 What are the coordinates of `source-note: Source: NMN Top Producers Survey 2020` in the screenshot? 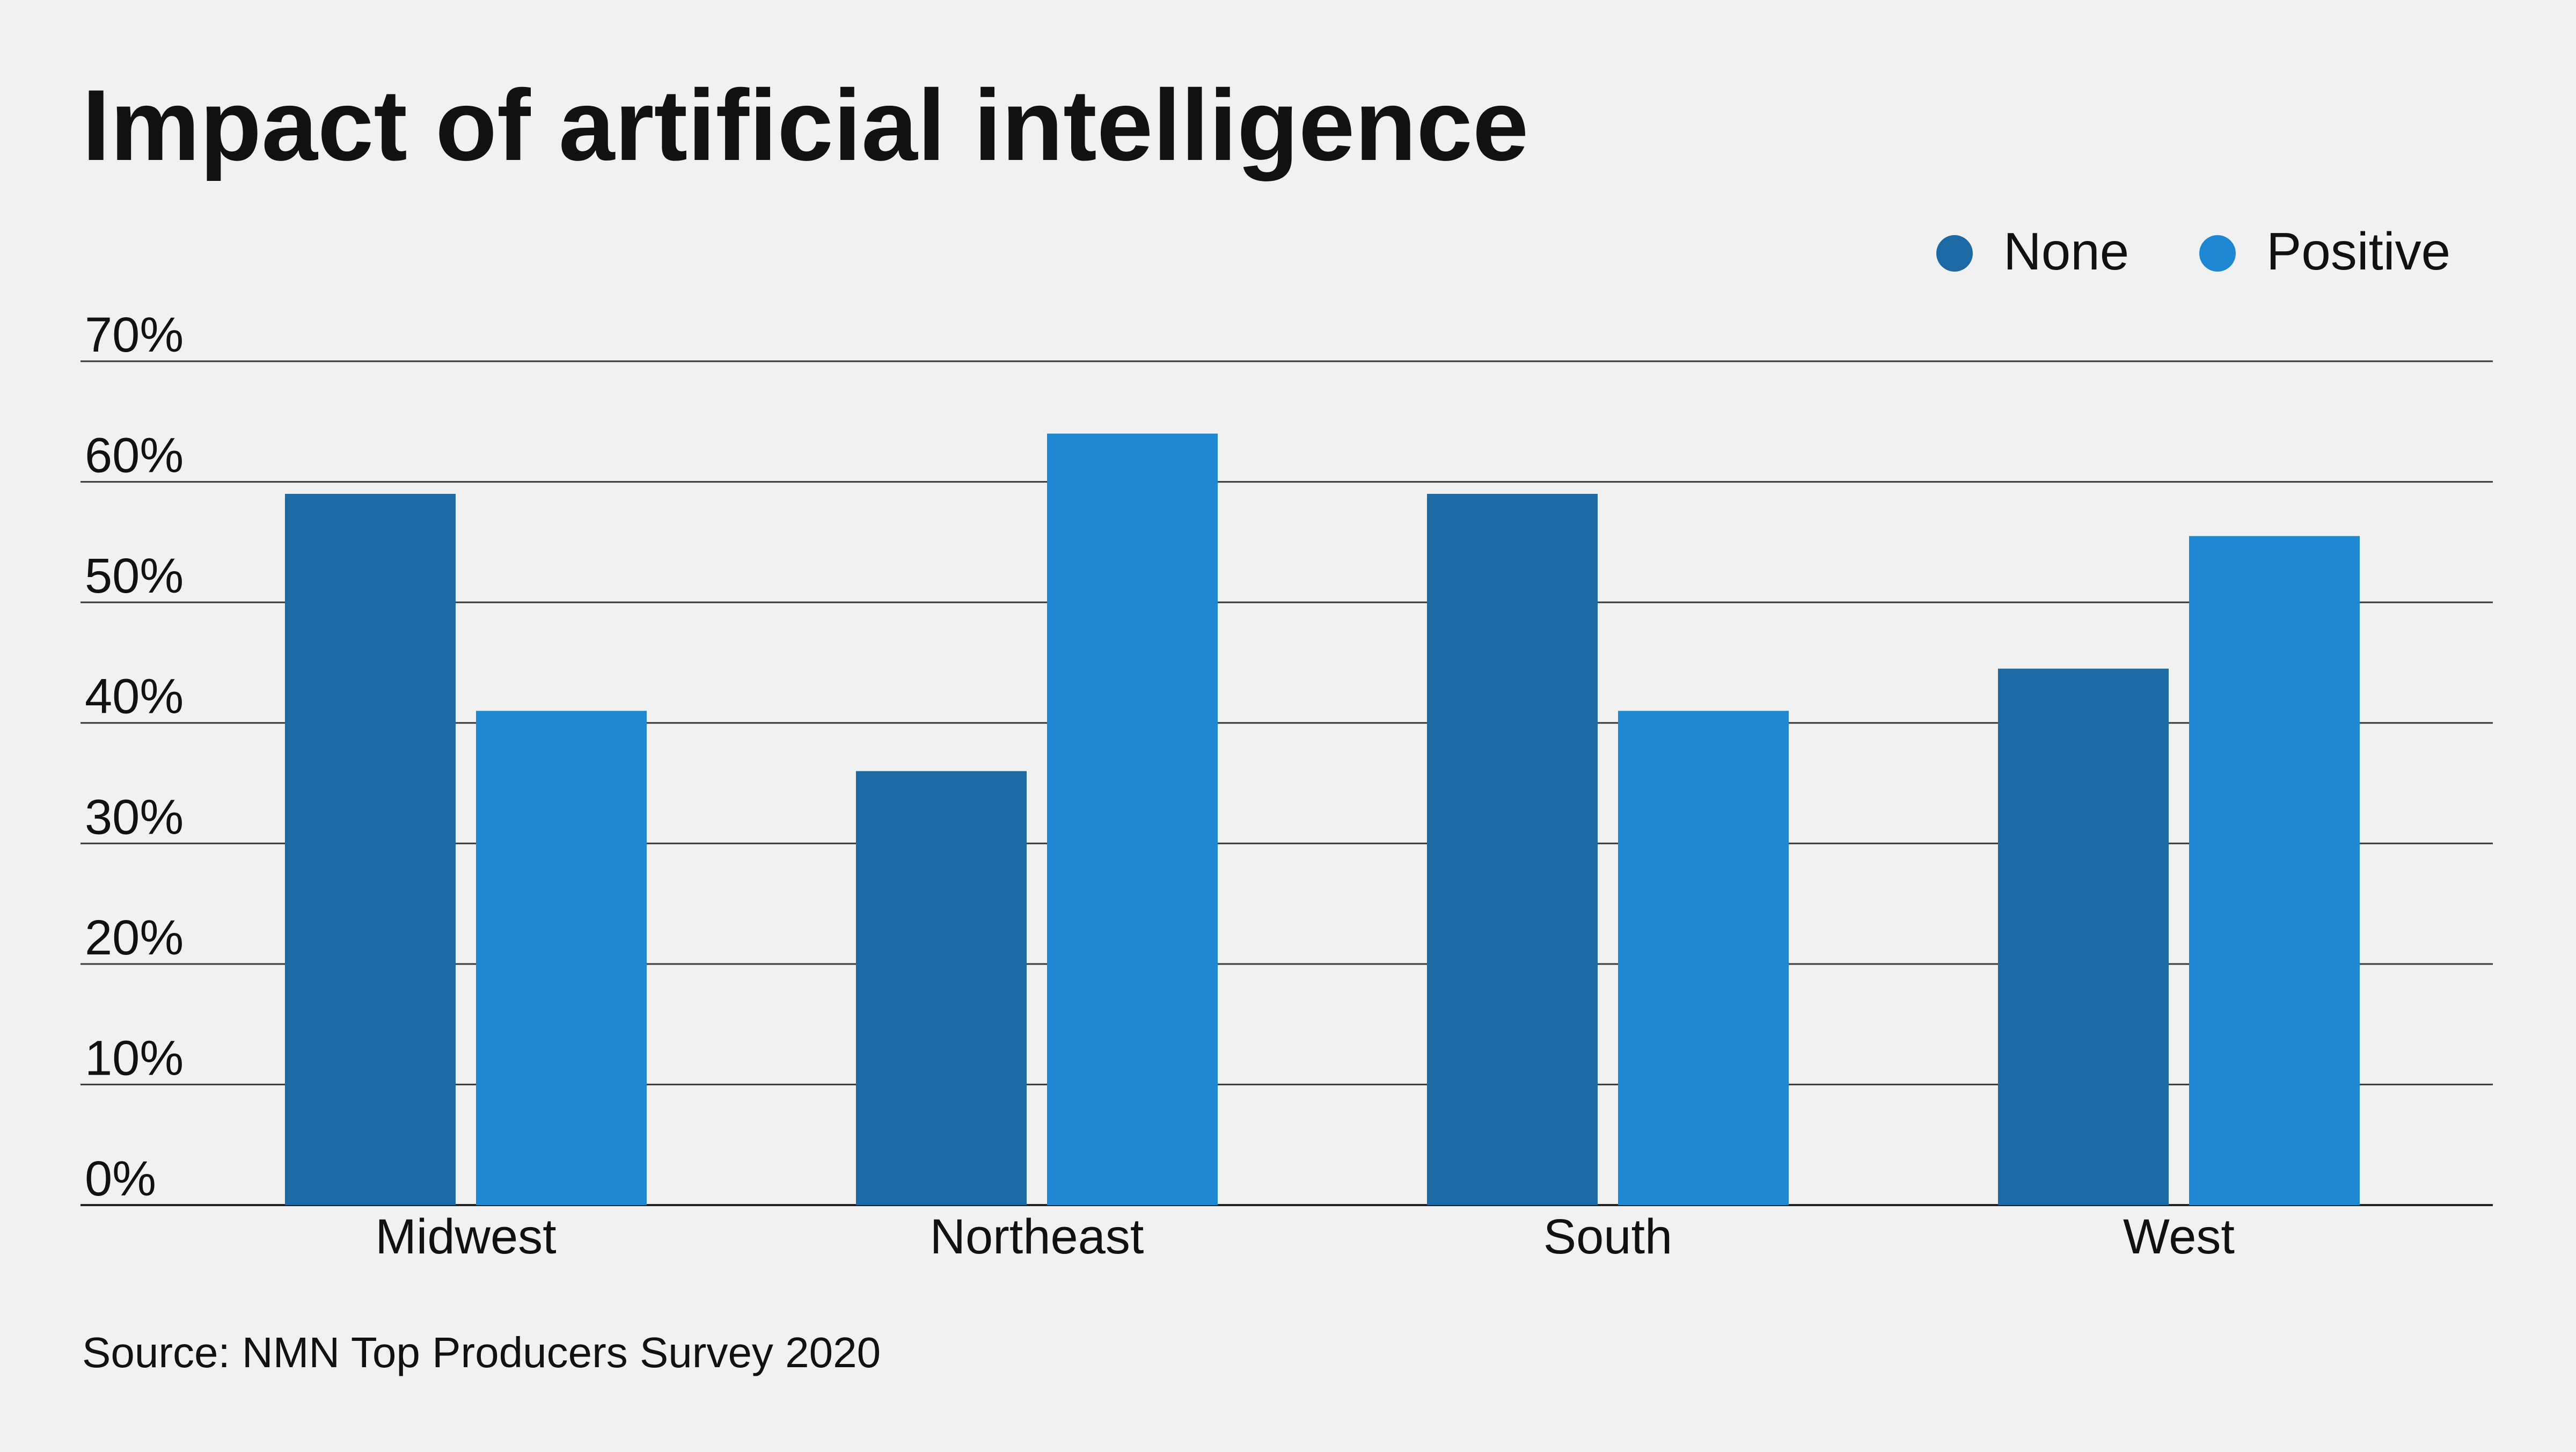 It's located at (481, 1352).